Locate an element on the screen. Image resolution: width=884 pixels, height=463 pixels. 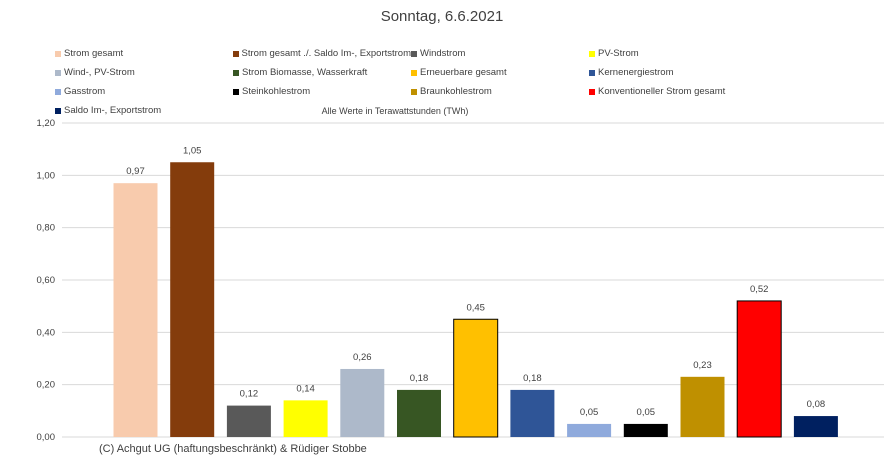
legend-item: Konventioneller Strom gesamt is located at coordinates (678, 91).